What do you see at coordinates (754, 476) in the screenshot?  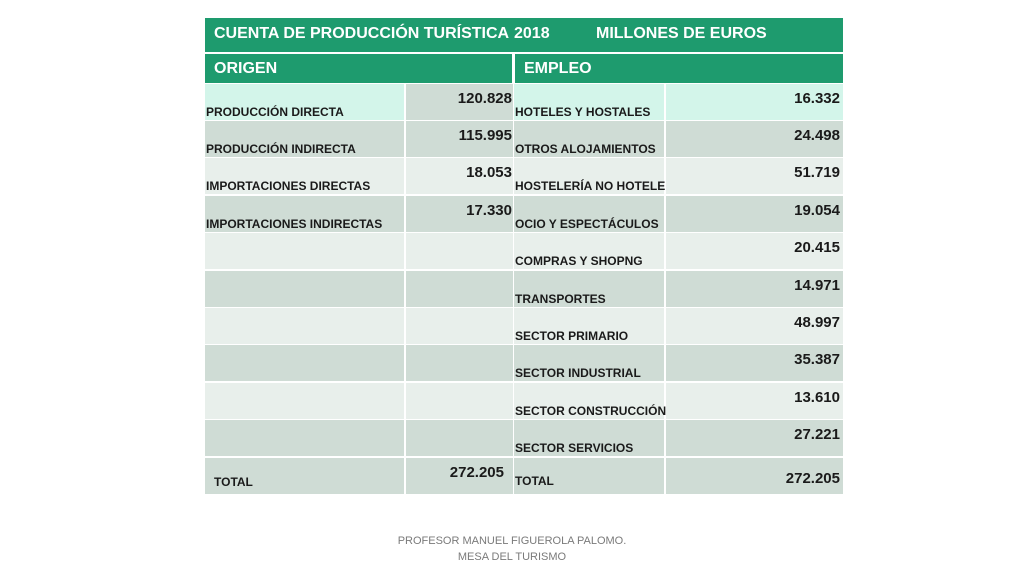 I see `empleo-value-cell: 272.205` at bounding box center [754, 476].